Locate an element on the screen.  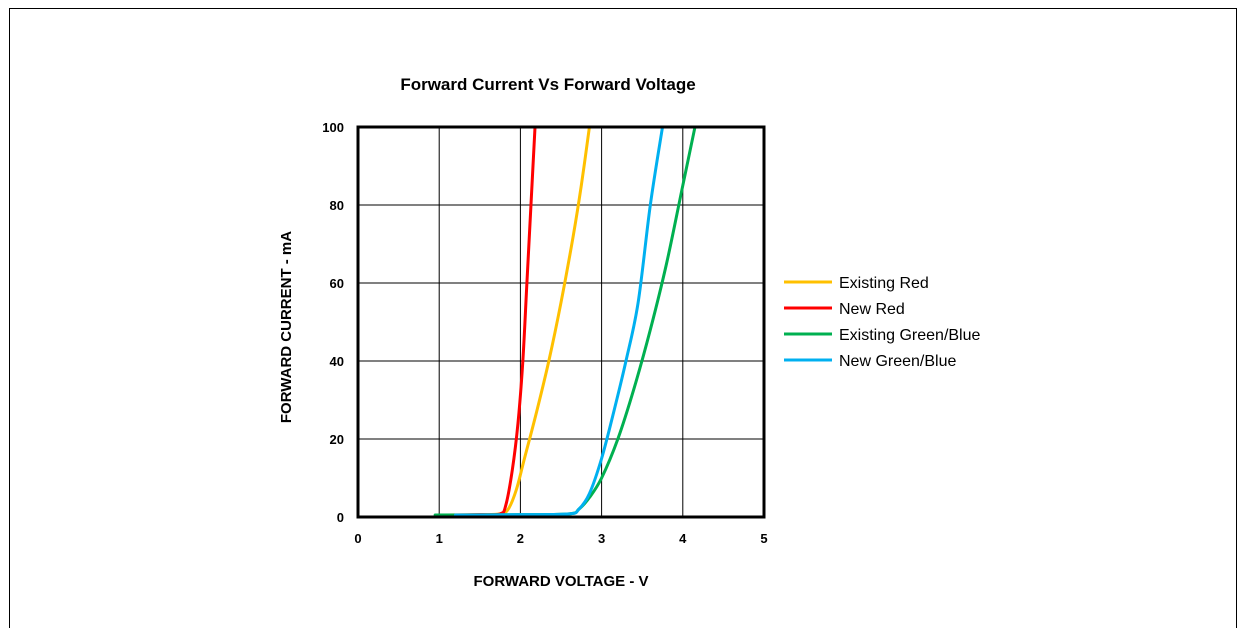
x-tick-label: 1 is located at coordinates (439, 538).